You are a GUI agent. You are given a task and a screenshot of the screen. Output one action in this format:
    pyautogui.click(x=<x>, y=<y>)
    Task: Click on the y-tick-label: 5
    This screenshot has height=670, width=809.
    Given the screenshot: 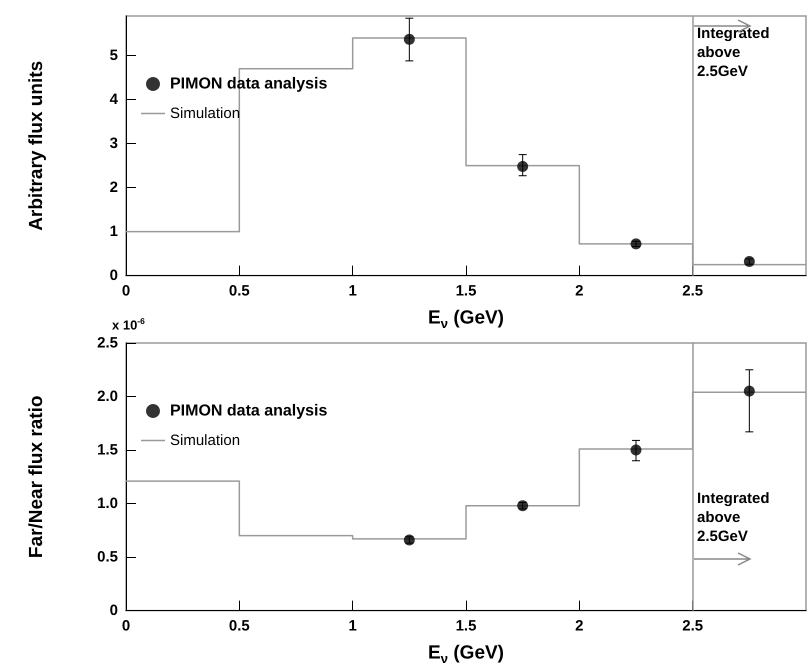 What is the action you would take?
    pyautogui.click(x=114, y=55)
    